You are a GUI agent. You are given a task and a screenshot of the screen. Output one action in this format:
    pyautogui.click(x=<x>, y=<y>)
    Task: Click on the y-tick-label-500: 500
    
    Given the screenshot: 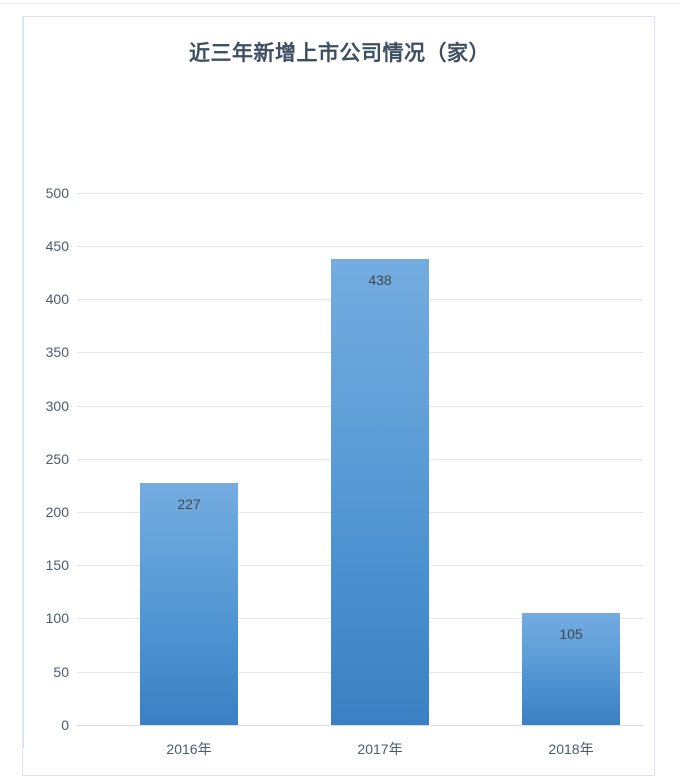 What is the action you would take?
    pyautogui.click(x=57, y=193)
    